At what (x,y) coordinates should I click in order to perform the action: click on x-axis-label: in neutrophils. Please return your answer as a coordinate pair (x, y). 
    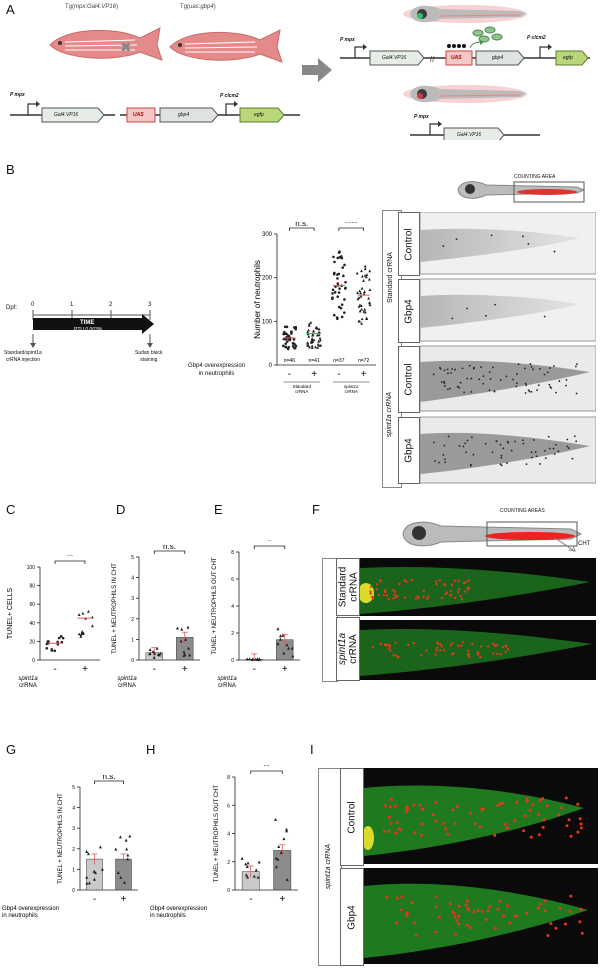
    Looking at the image, I should click on (168, 916).